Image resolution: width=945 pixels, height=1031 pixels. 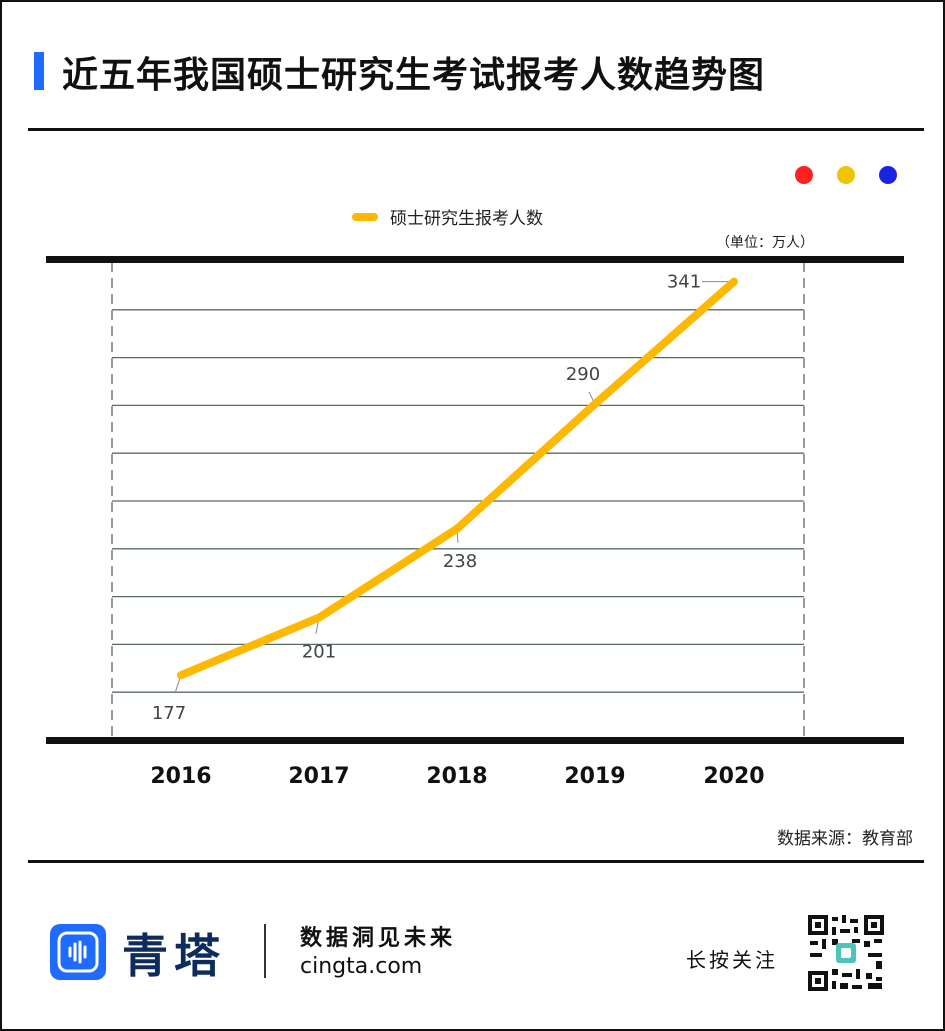 I want to click on data-label: 201, so click(x=319, y=652).